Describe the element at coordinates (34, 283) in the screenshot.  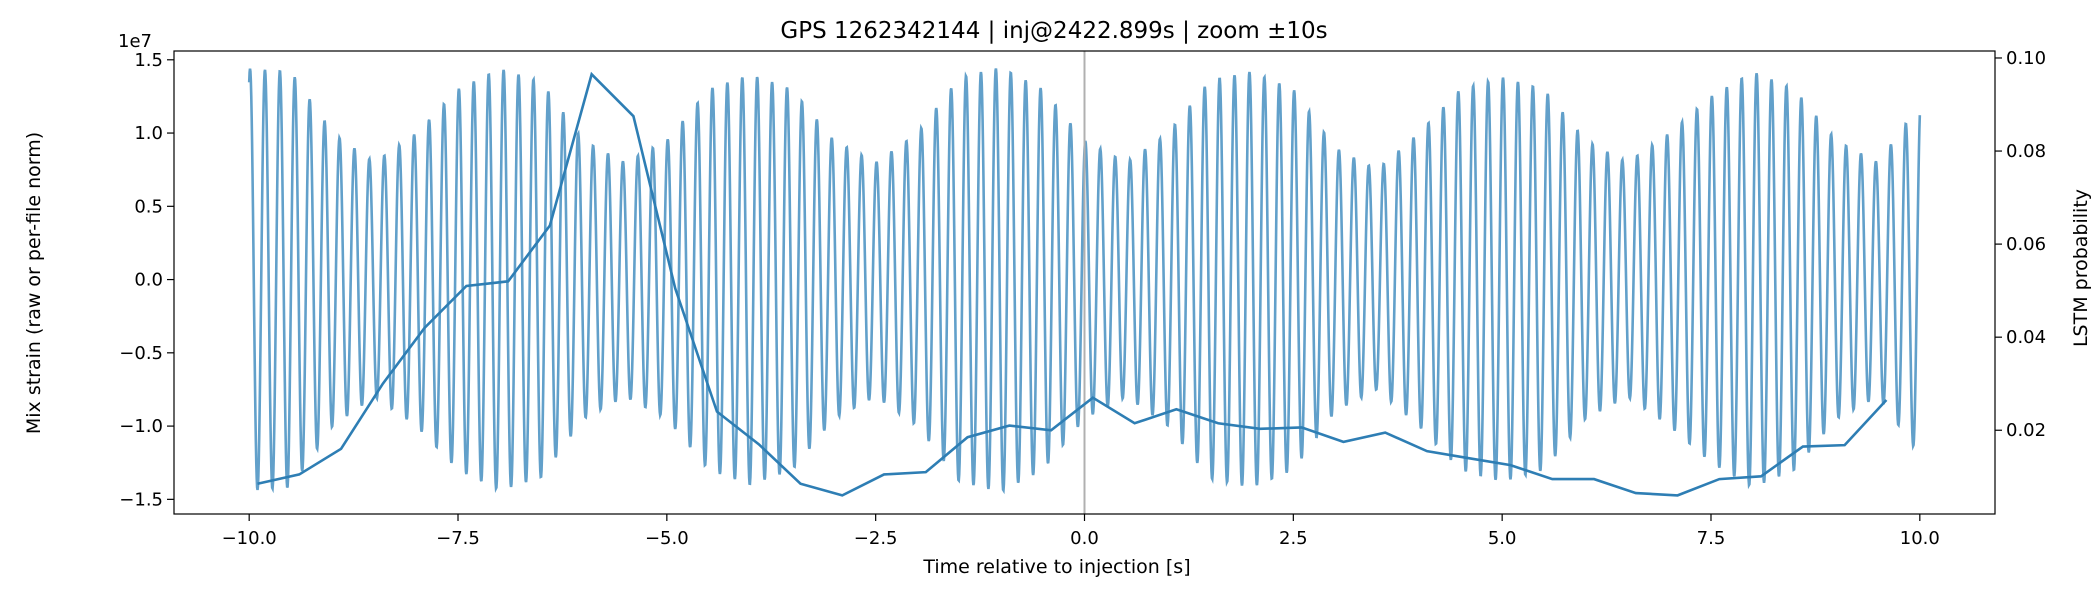
I see `y-axis-left-label: Mix strain (raw or per-file norm)` at that location.